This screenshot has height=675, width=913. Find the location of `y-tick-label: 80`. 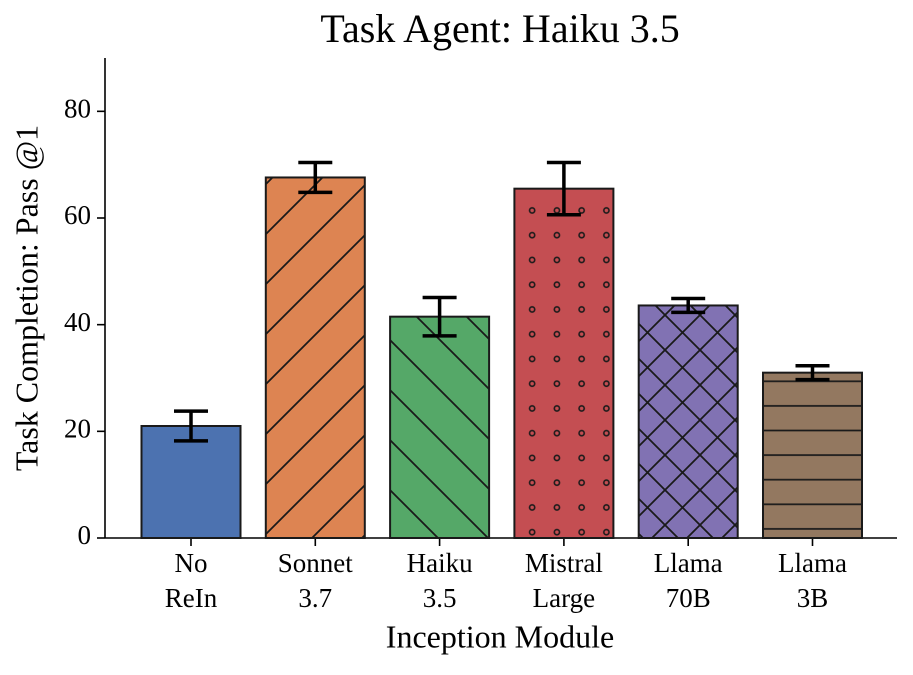

y-tick-label: 80 is located at coordinates (77, 109).